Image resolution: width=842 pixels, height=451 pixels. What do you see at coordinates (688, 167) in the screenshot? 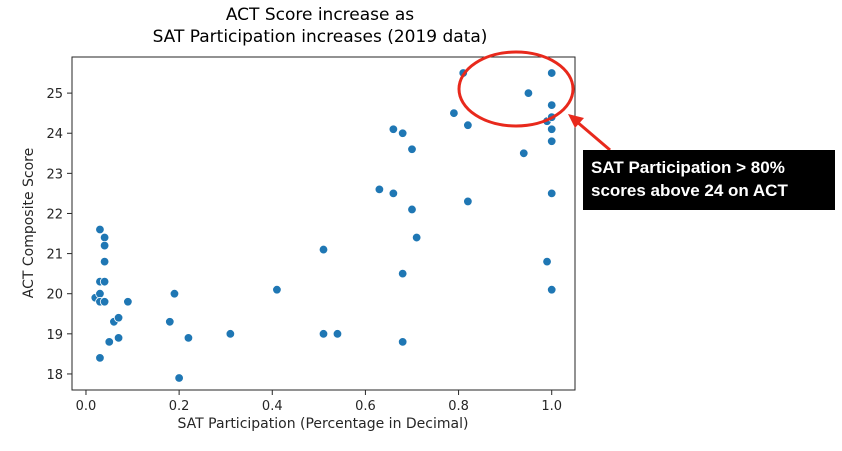
I see `annotation-line-1: SAT Participation > 80%` at bounding box center [688, 167].